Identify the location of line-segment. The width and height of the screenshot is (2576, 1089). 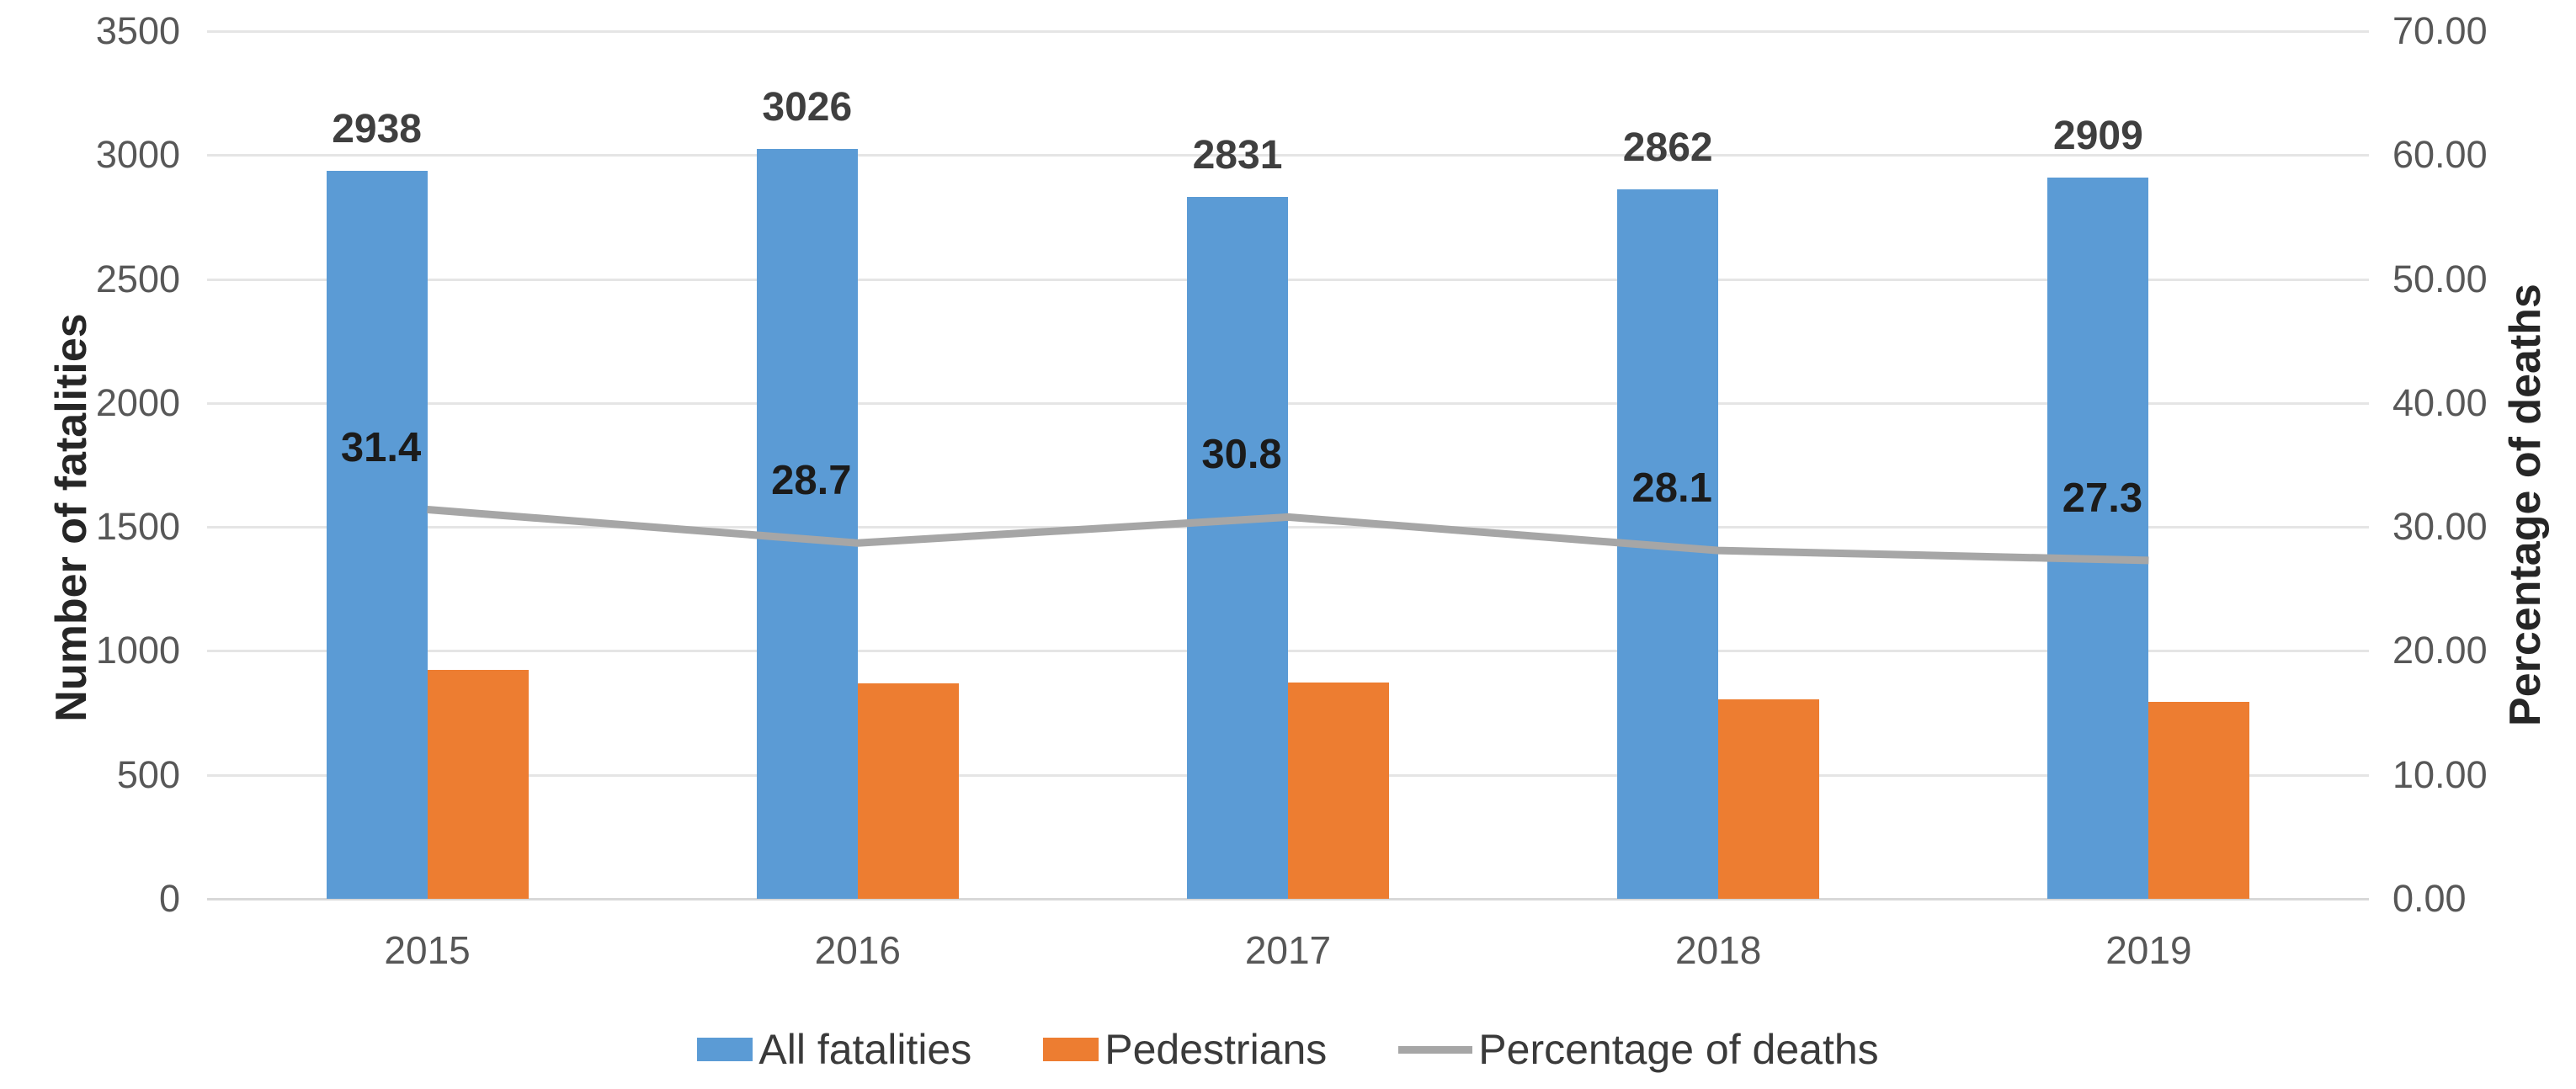
(1288, 535).